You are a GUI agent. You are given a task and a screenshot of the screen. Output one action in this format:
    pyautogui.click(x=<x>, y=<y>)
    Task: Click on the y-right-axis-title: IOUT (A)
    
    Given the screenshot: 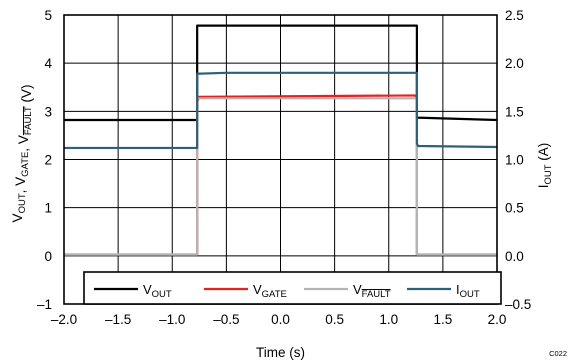 What is the action you would take?
    pyautogui.click(x=545, y=166)
    